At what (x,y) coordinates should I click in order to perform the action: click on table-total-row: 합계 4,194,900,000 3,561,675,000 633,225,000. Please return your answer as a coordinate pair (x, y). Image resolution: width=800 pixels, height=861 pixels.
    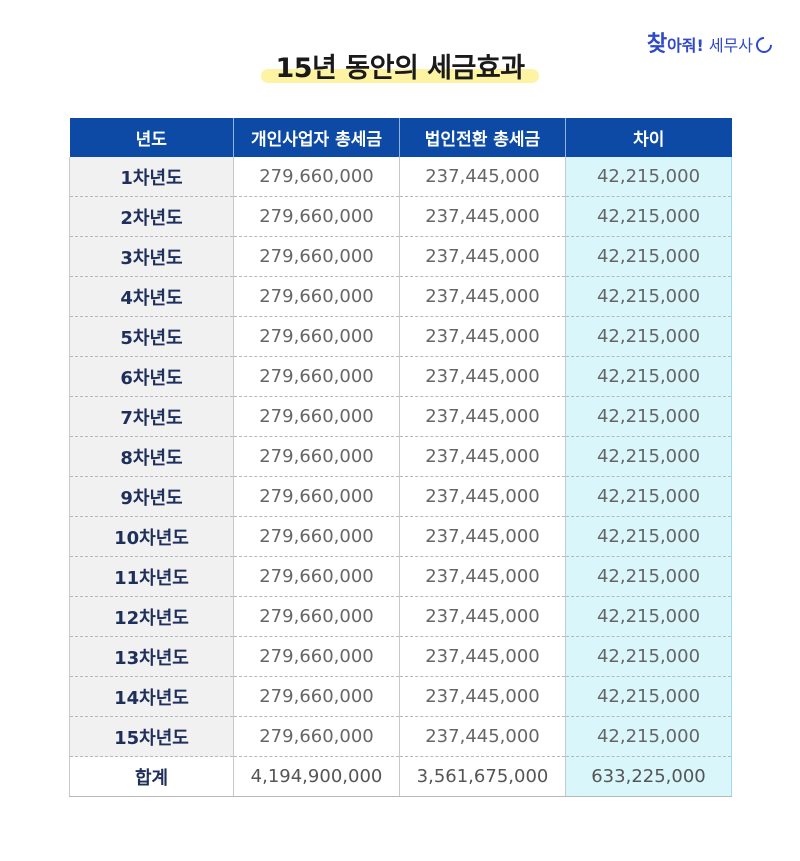
    Looking at the image, I should click on (400, 776).